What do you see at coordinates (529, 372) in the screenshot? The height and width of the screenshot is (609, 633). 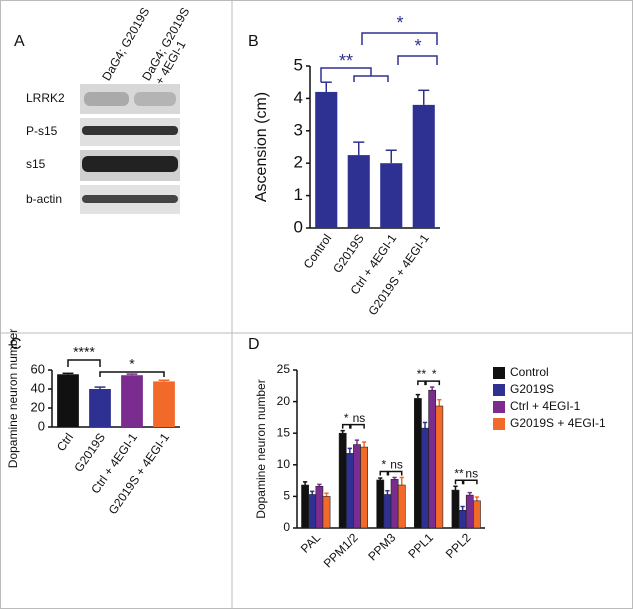 I see `legend-label: Control` at bounding box center [529, 372].